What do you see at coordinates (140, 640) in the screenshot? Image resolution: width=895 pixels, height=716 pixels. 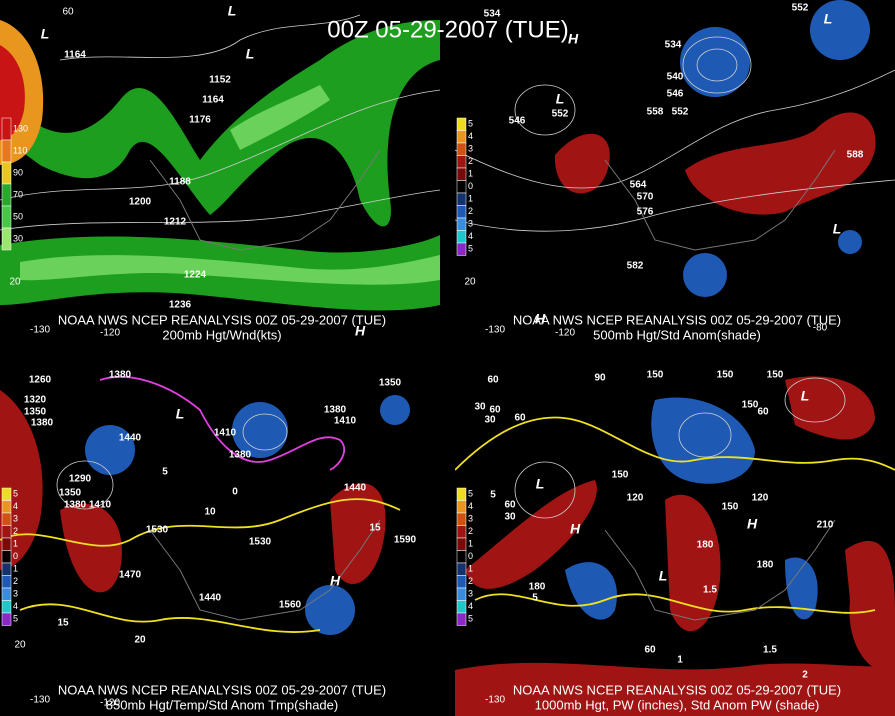 I see `contour-label: 20` at bounding box center [140, 640].